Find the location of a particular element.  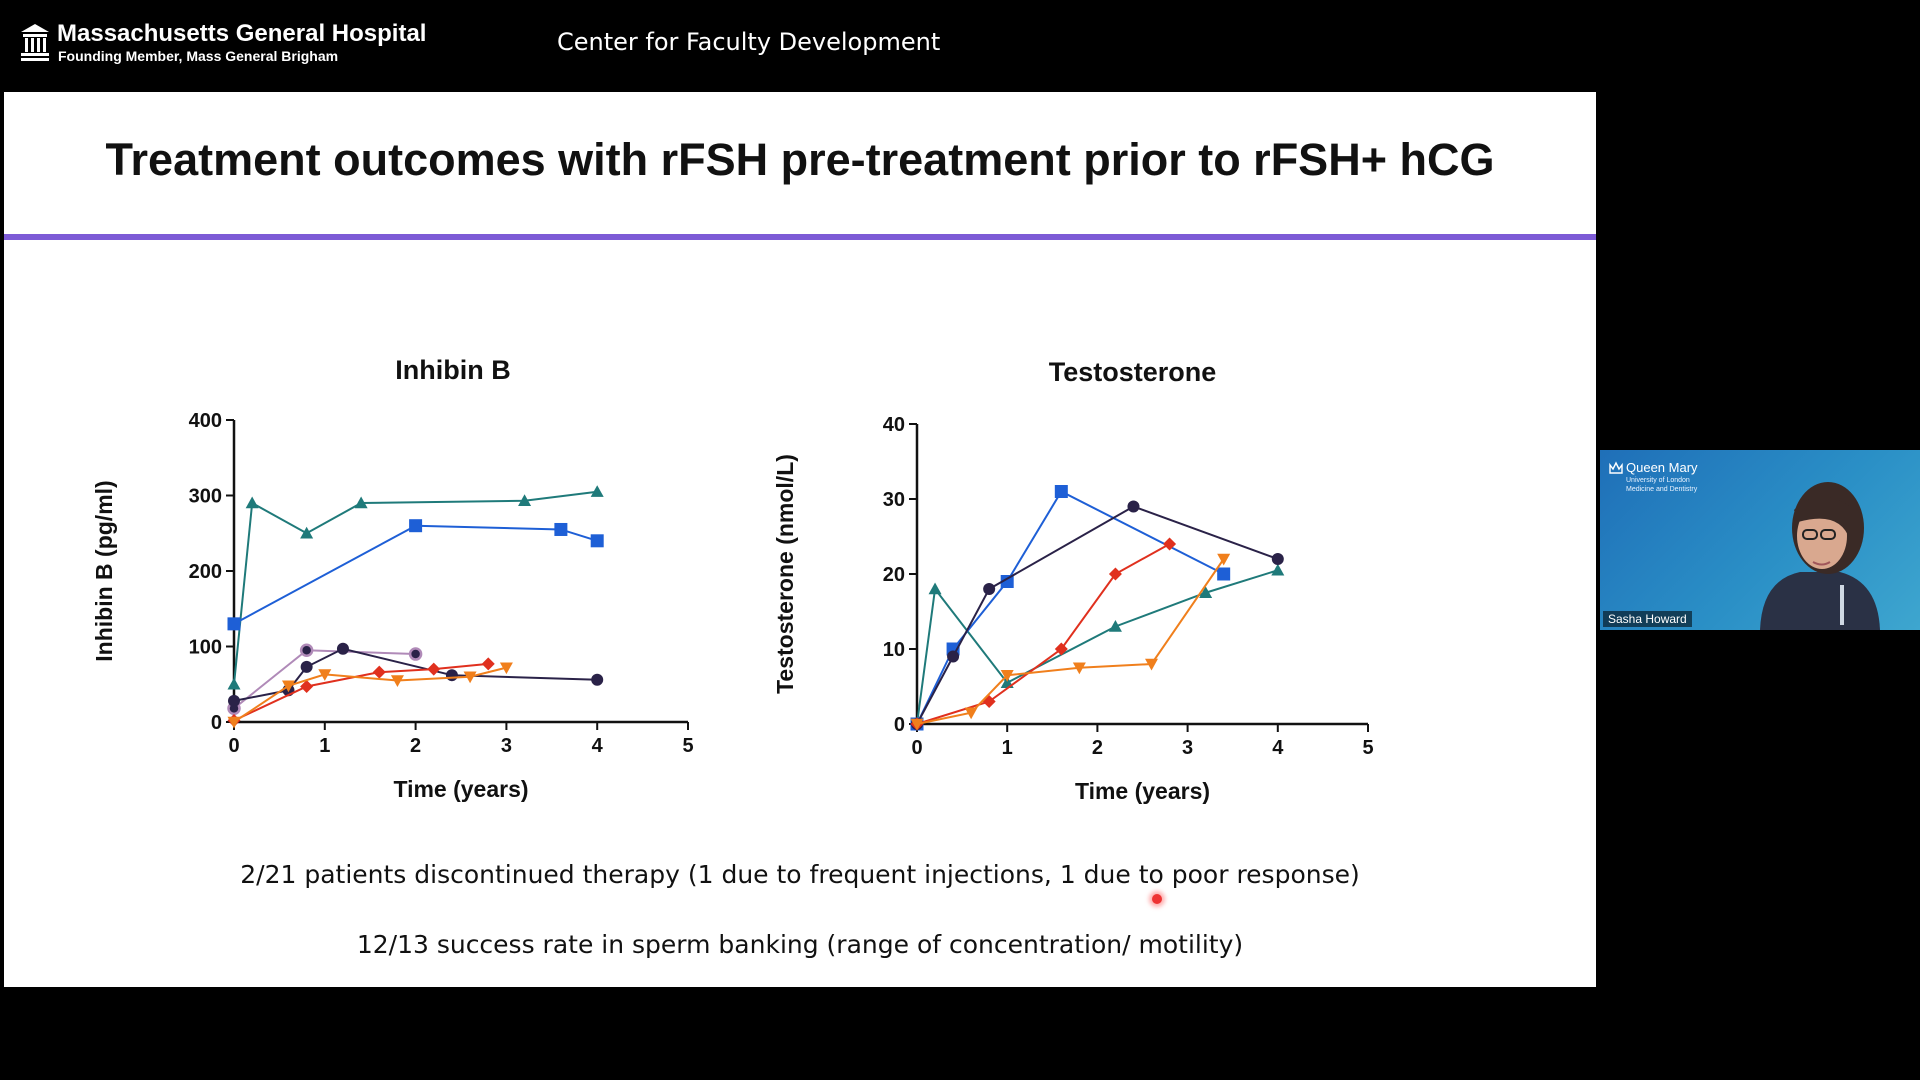

y-tick-label: 30 is located at coordinates (894, 500).